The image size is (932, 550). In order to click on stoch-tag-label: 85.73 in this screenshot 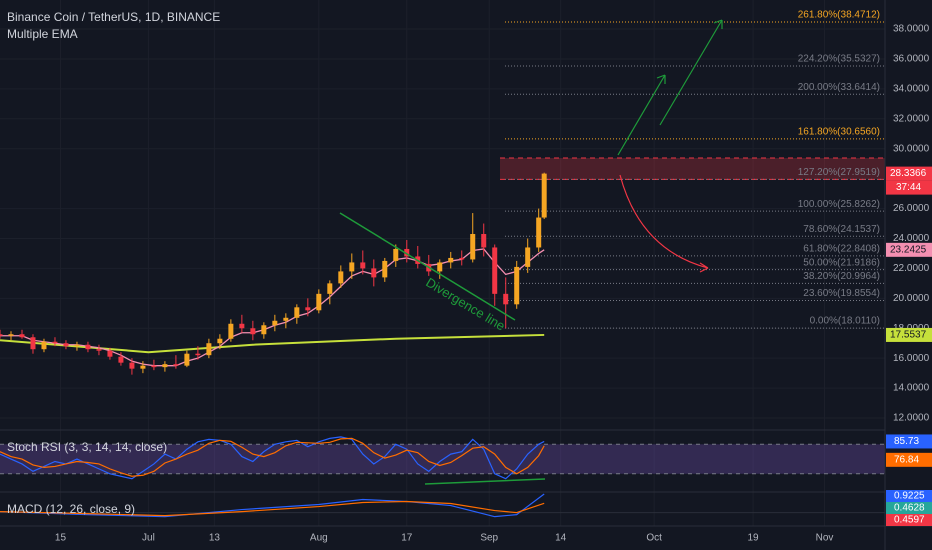, I will do `click(906, 441)`.